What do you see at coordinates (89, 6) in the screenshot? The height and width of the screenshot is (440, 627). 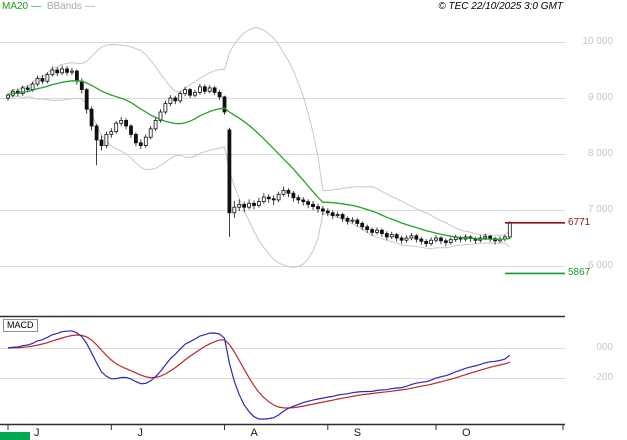 I see `legend-bbands-swatch: —` at bounding box center [89, 6].